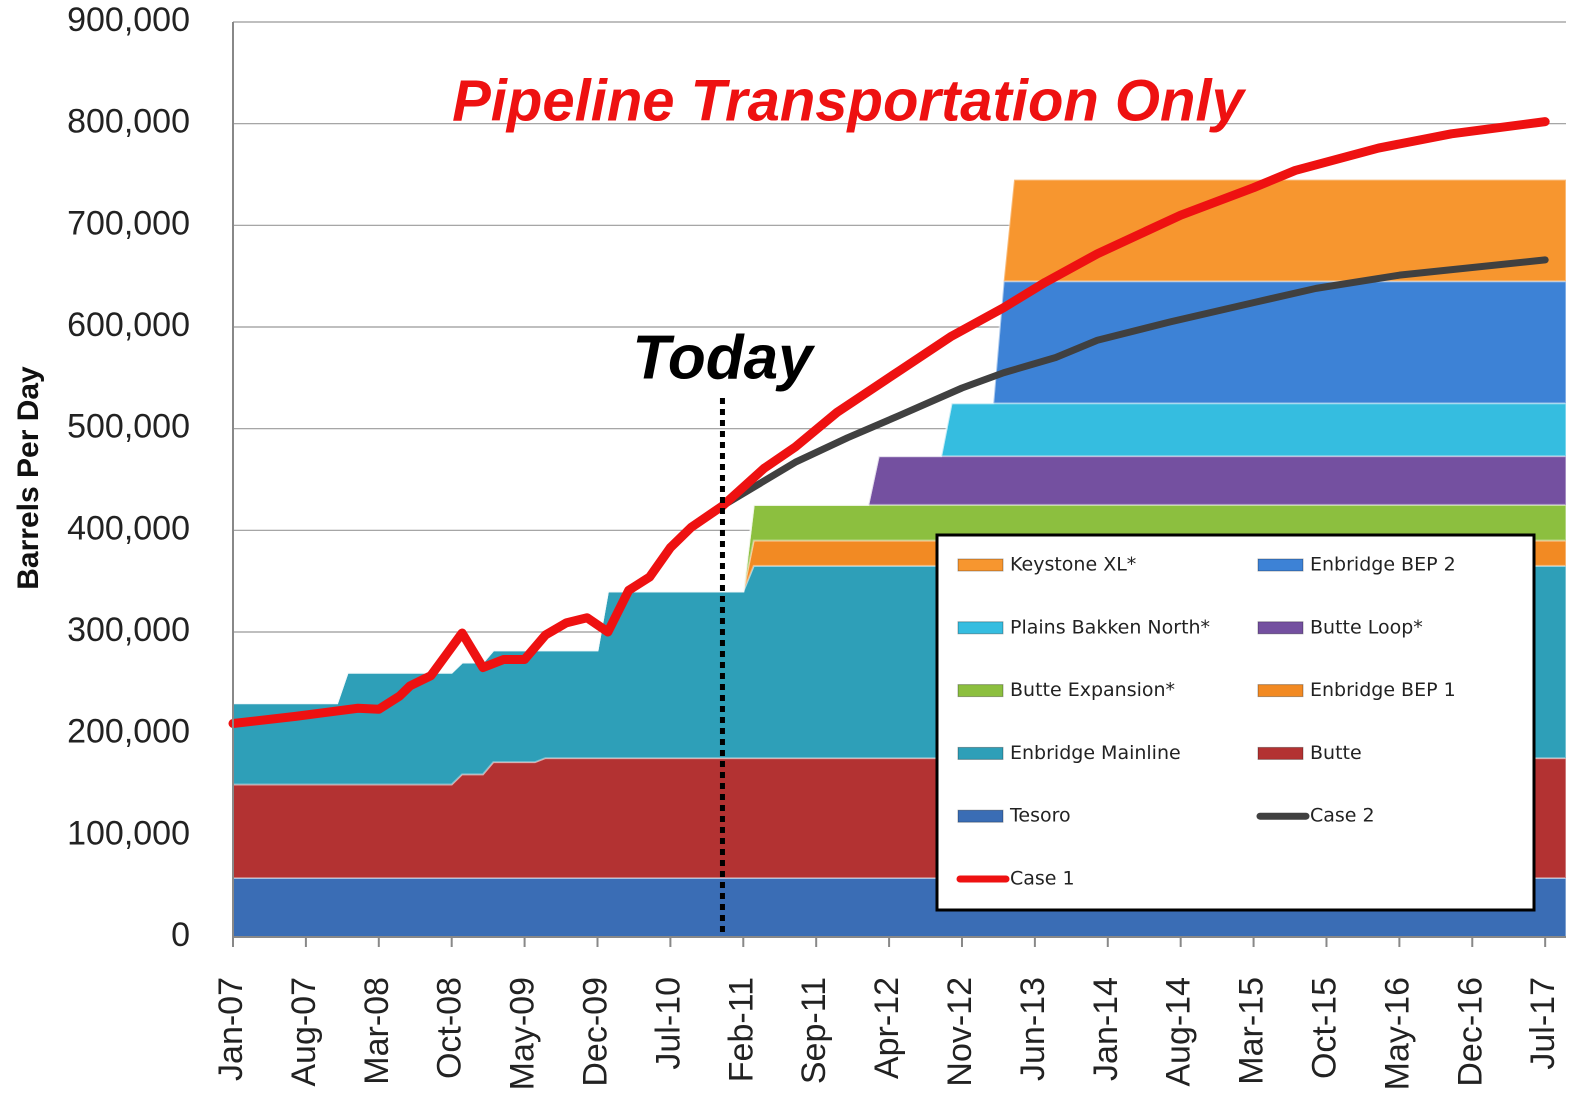 The image size is (1576, 1111). I want to click on x-tick-label: Aug-07, so click(304, 1032).